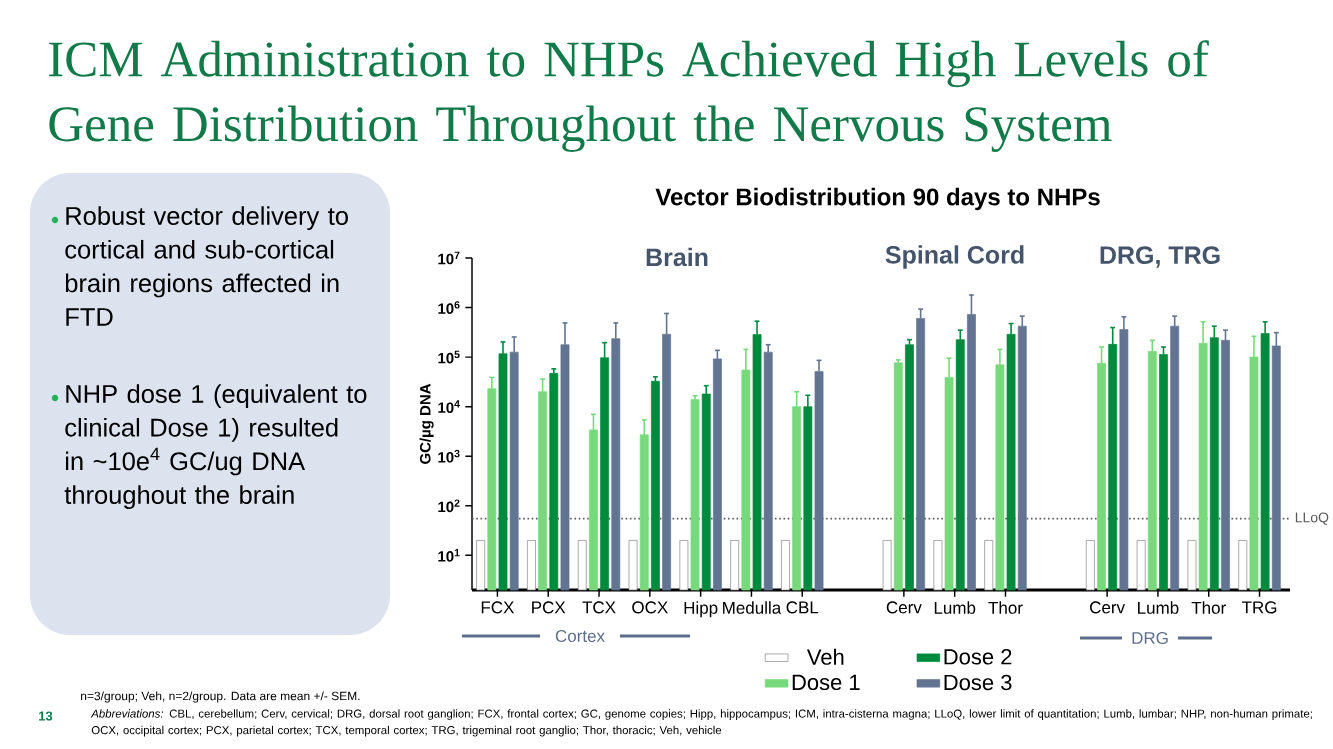 The width and height of the screenshot is (1333, 749). Describe the element at coordinates (701, 609) in the screenshot. I see `x-tick-label: Hipp` at that location.